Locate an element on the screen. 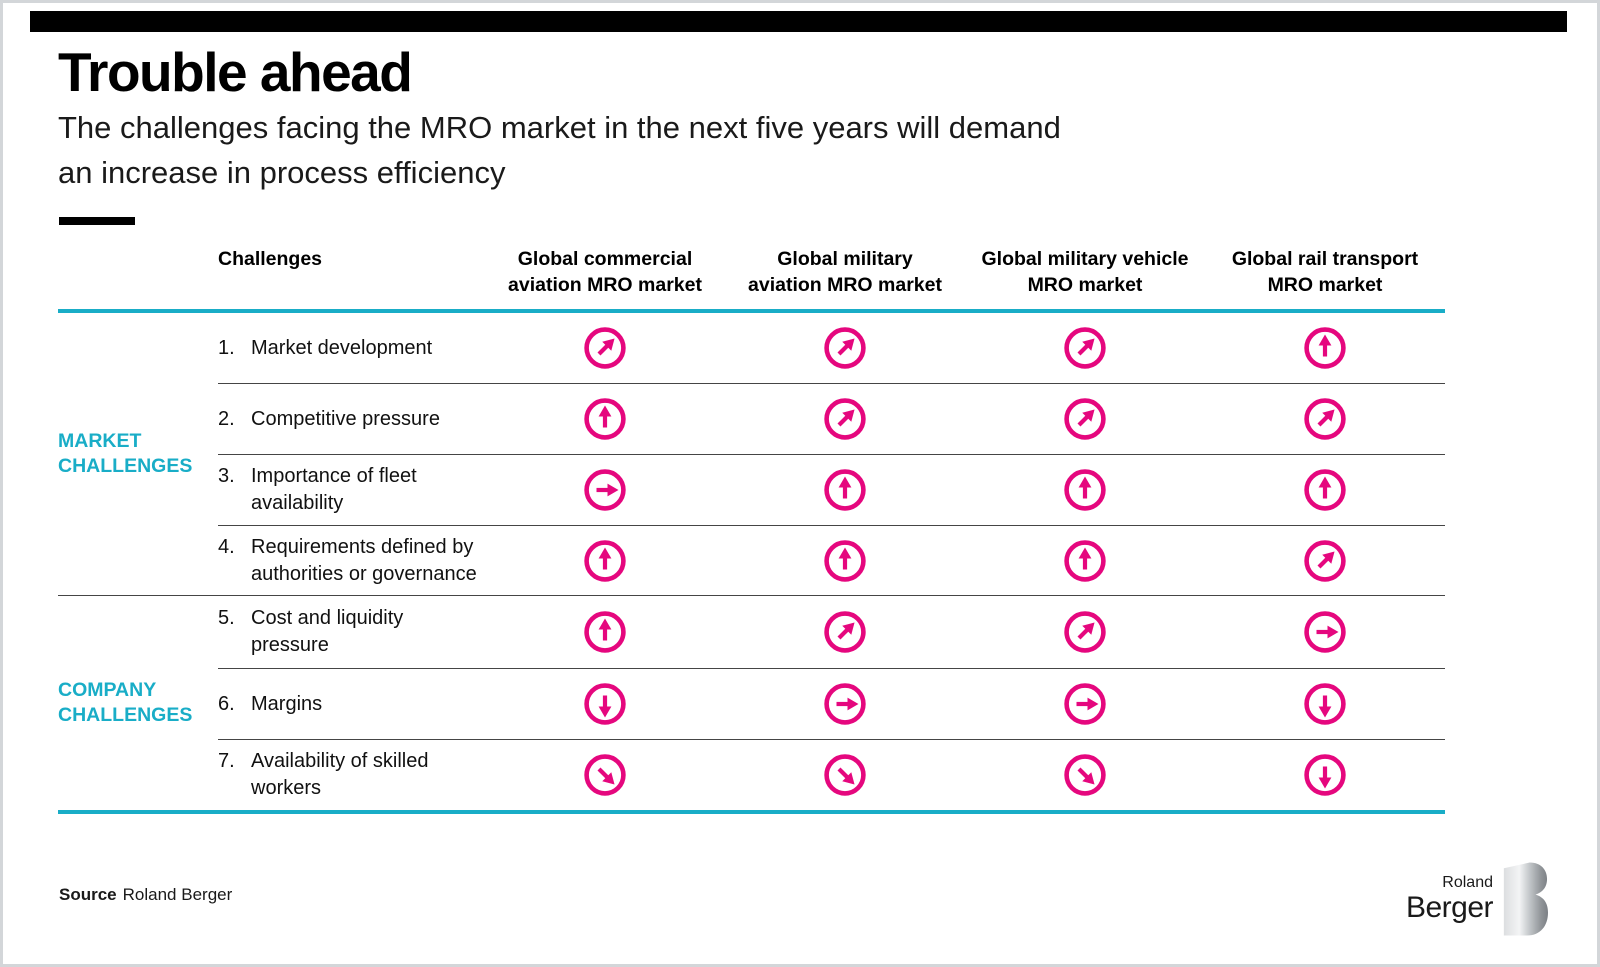 Image resolution: width=1600 pixels, height=967 pixels. column-header-market-2: Global military aviation MRO market is located at coordinates (845, 272).